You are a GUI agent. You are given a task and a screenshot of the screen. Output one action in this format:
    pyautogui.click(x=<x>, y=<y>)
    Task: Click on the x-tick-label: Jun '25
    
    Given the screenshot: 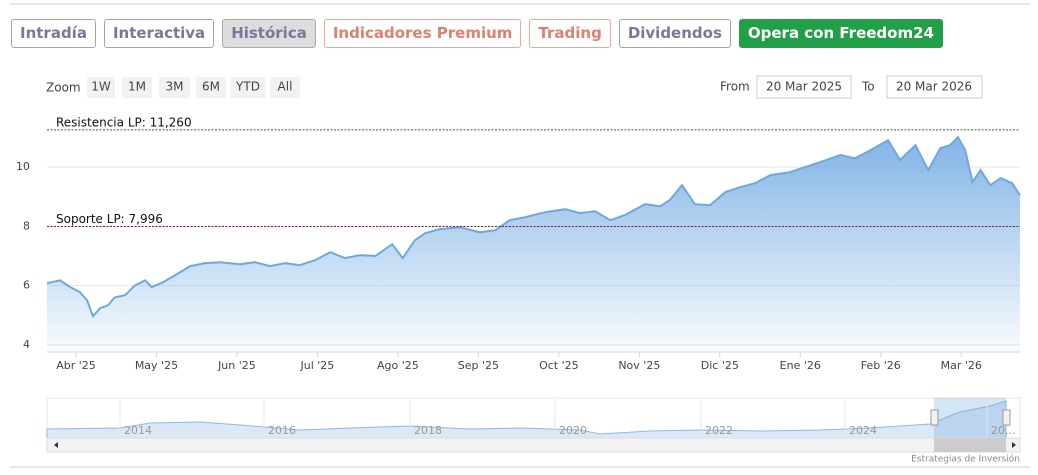 What is the action you would take?
    pyautogui.click(x=236, y=365)
    